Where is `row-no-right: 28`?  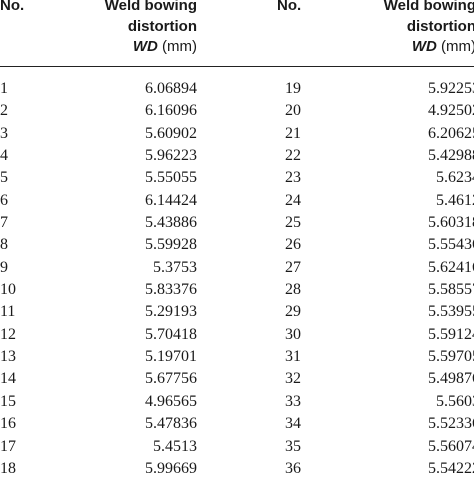
row-no-right: 28 is located at coordinates (293, 290).